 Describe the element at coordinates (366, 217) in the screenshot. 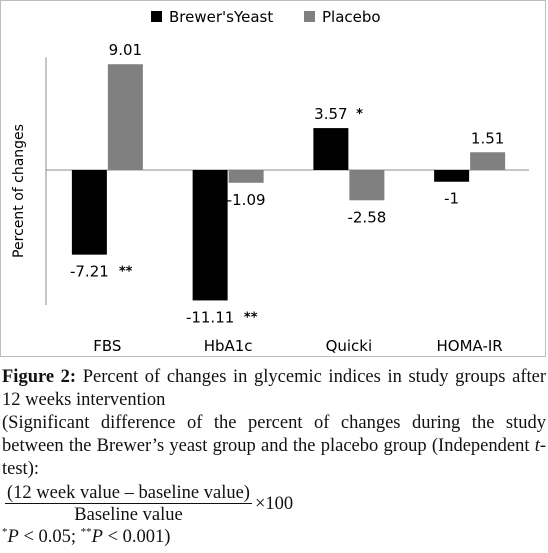

I see `data-label-placebo-quicki: -2.58` at that location.